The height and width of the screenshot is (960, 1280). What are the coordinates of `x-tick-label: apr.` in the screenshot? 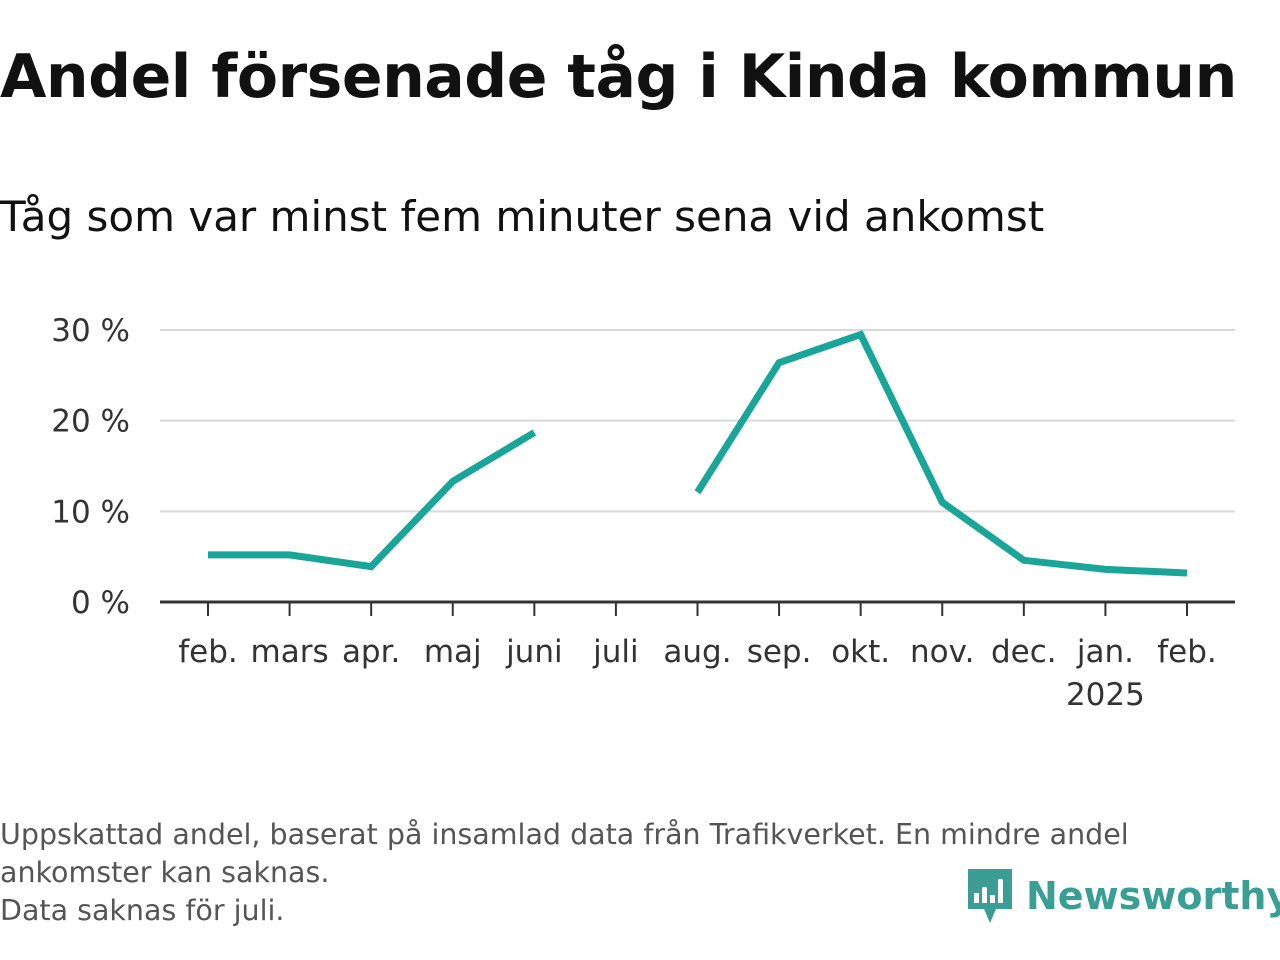 It's located at (371, 652).